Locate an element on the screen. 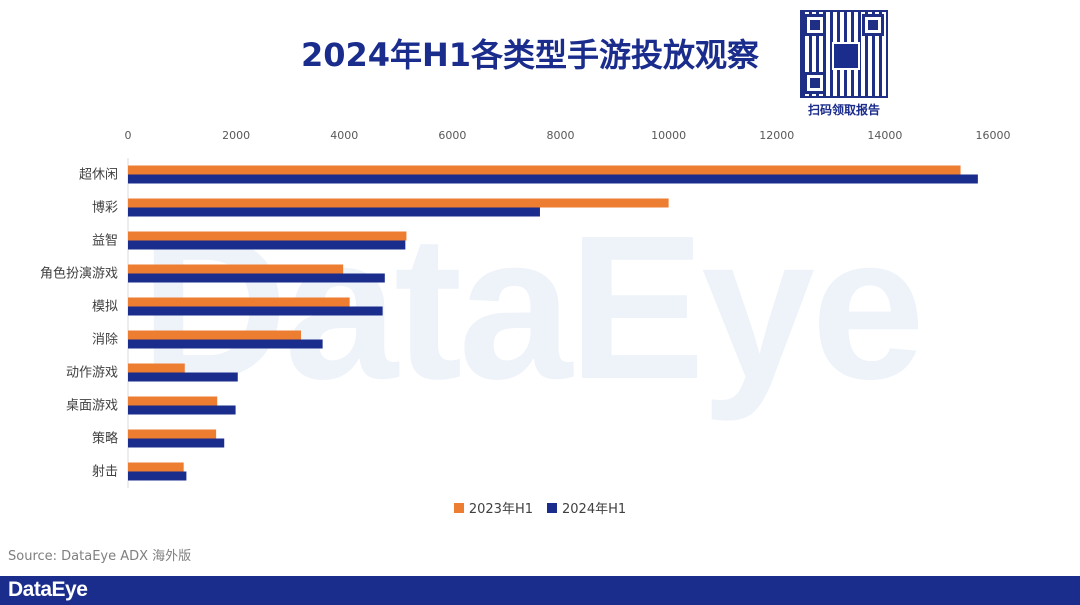  category-label: 动作游戏 is located at coordinates (92, 373).